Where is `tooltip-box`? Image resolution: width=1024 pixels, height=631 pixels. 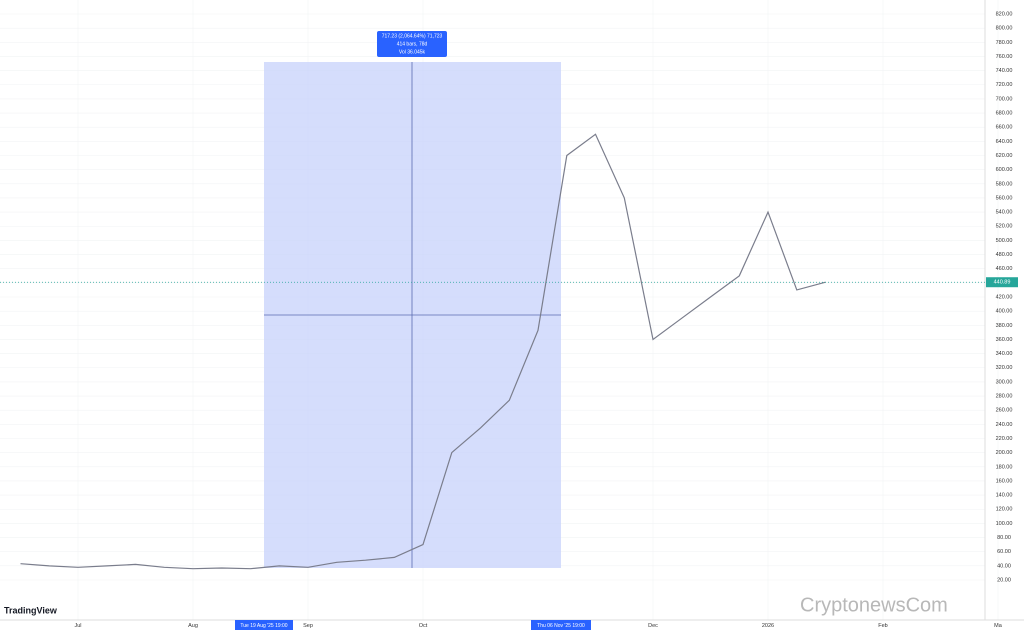 tooltip-box is located at coordinates (412, 44).